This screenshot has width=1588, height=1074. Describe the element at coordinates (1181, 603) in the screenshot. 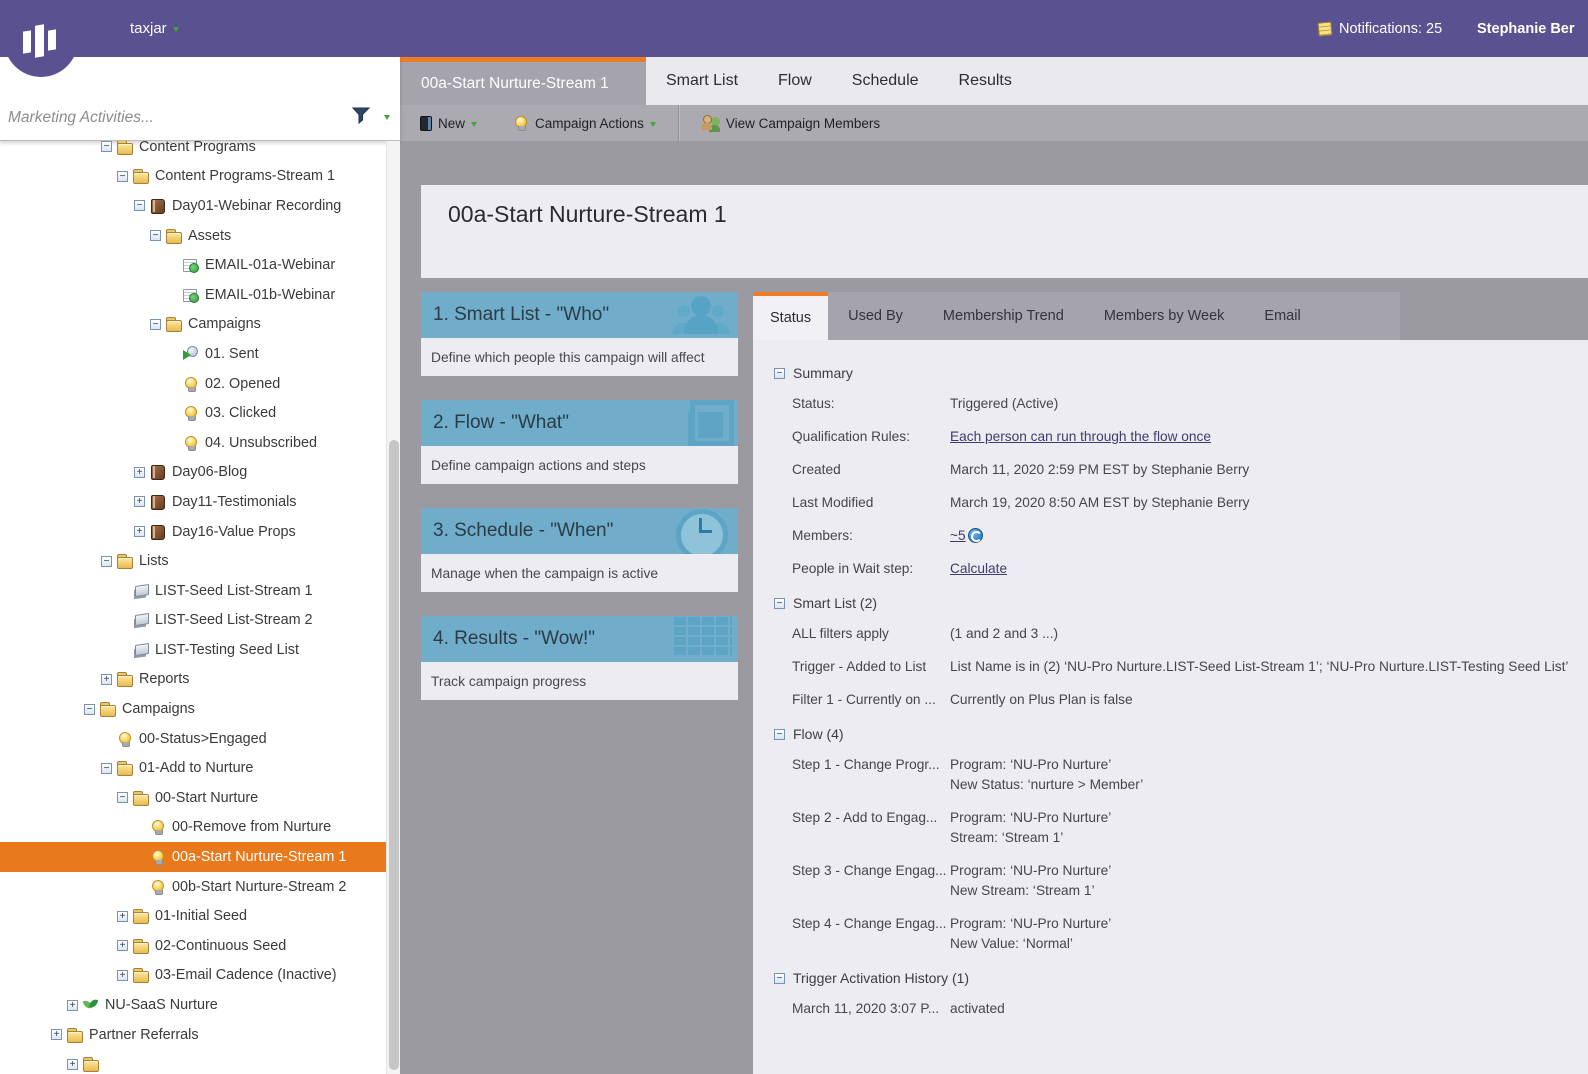

I see `section-header-smart-list: Smart List (2)` at that location.